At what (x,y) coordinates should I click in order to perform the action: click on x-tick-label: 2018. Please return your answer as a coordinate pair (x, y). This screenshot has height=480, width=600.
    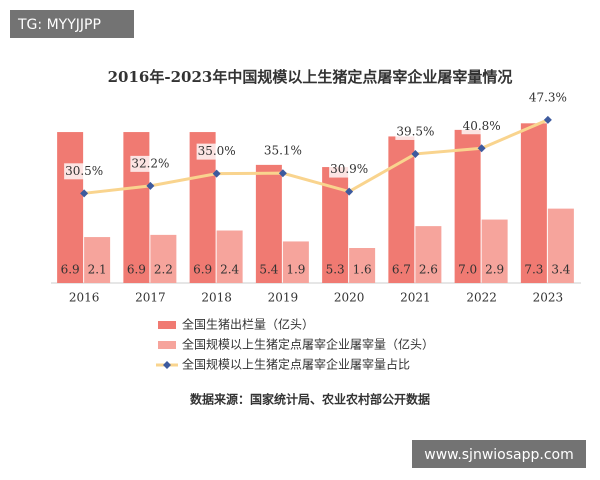
    Looking at the image, I should click on (216, 298).